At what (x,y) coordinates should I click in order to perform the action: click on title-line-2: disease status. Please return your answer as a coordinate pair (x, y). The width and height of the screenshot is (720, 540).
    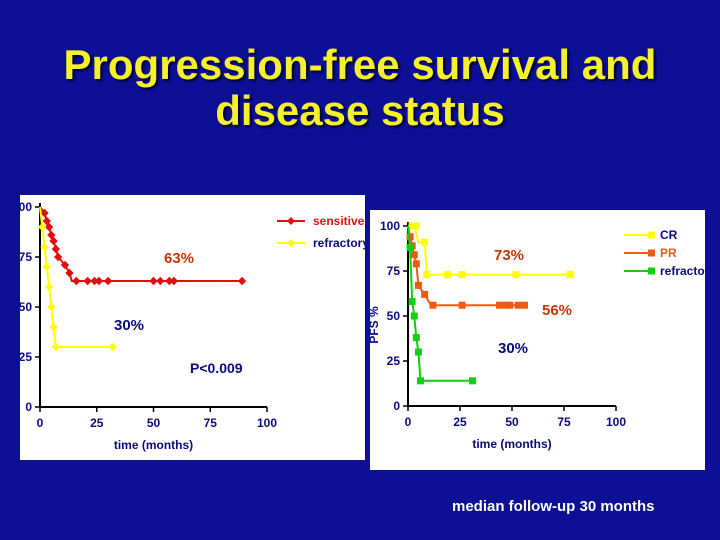
    Looking at the image, I should click on (360, 110).